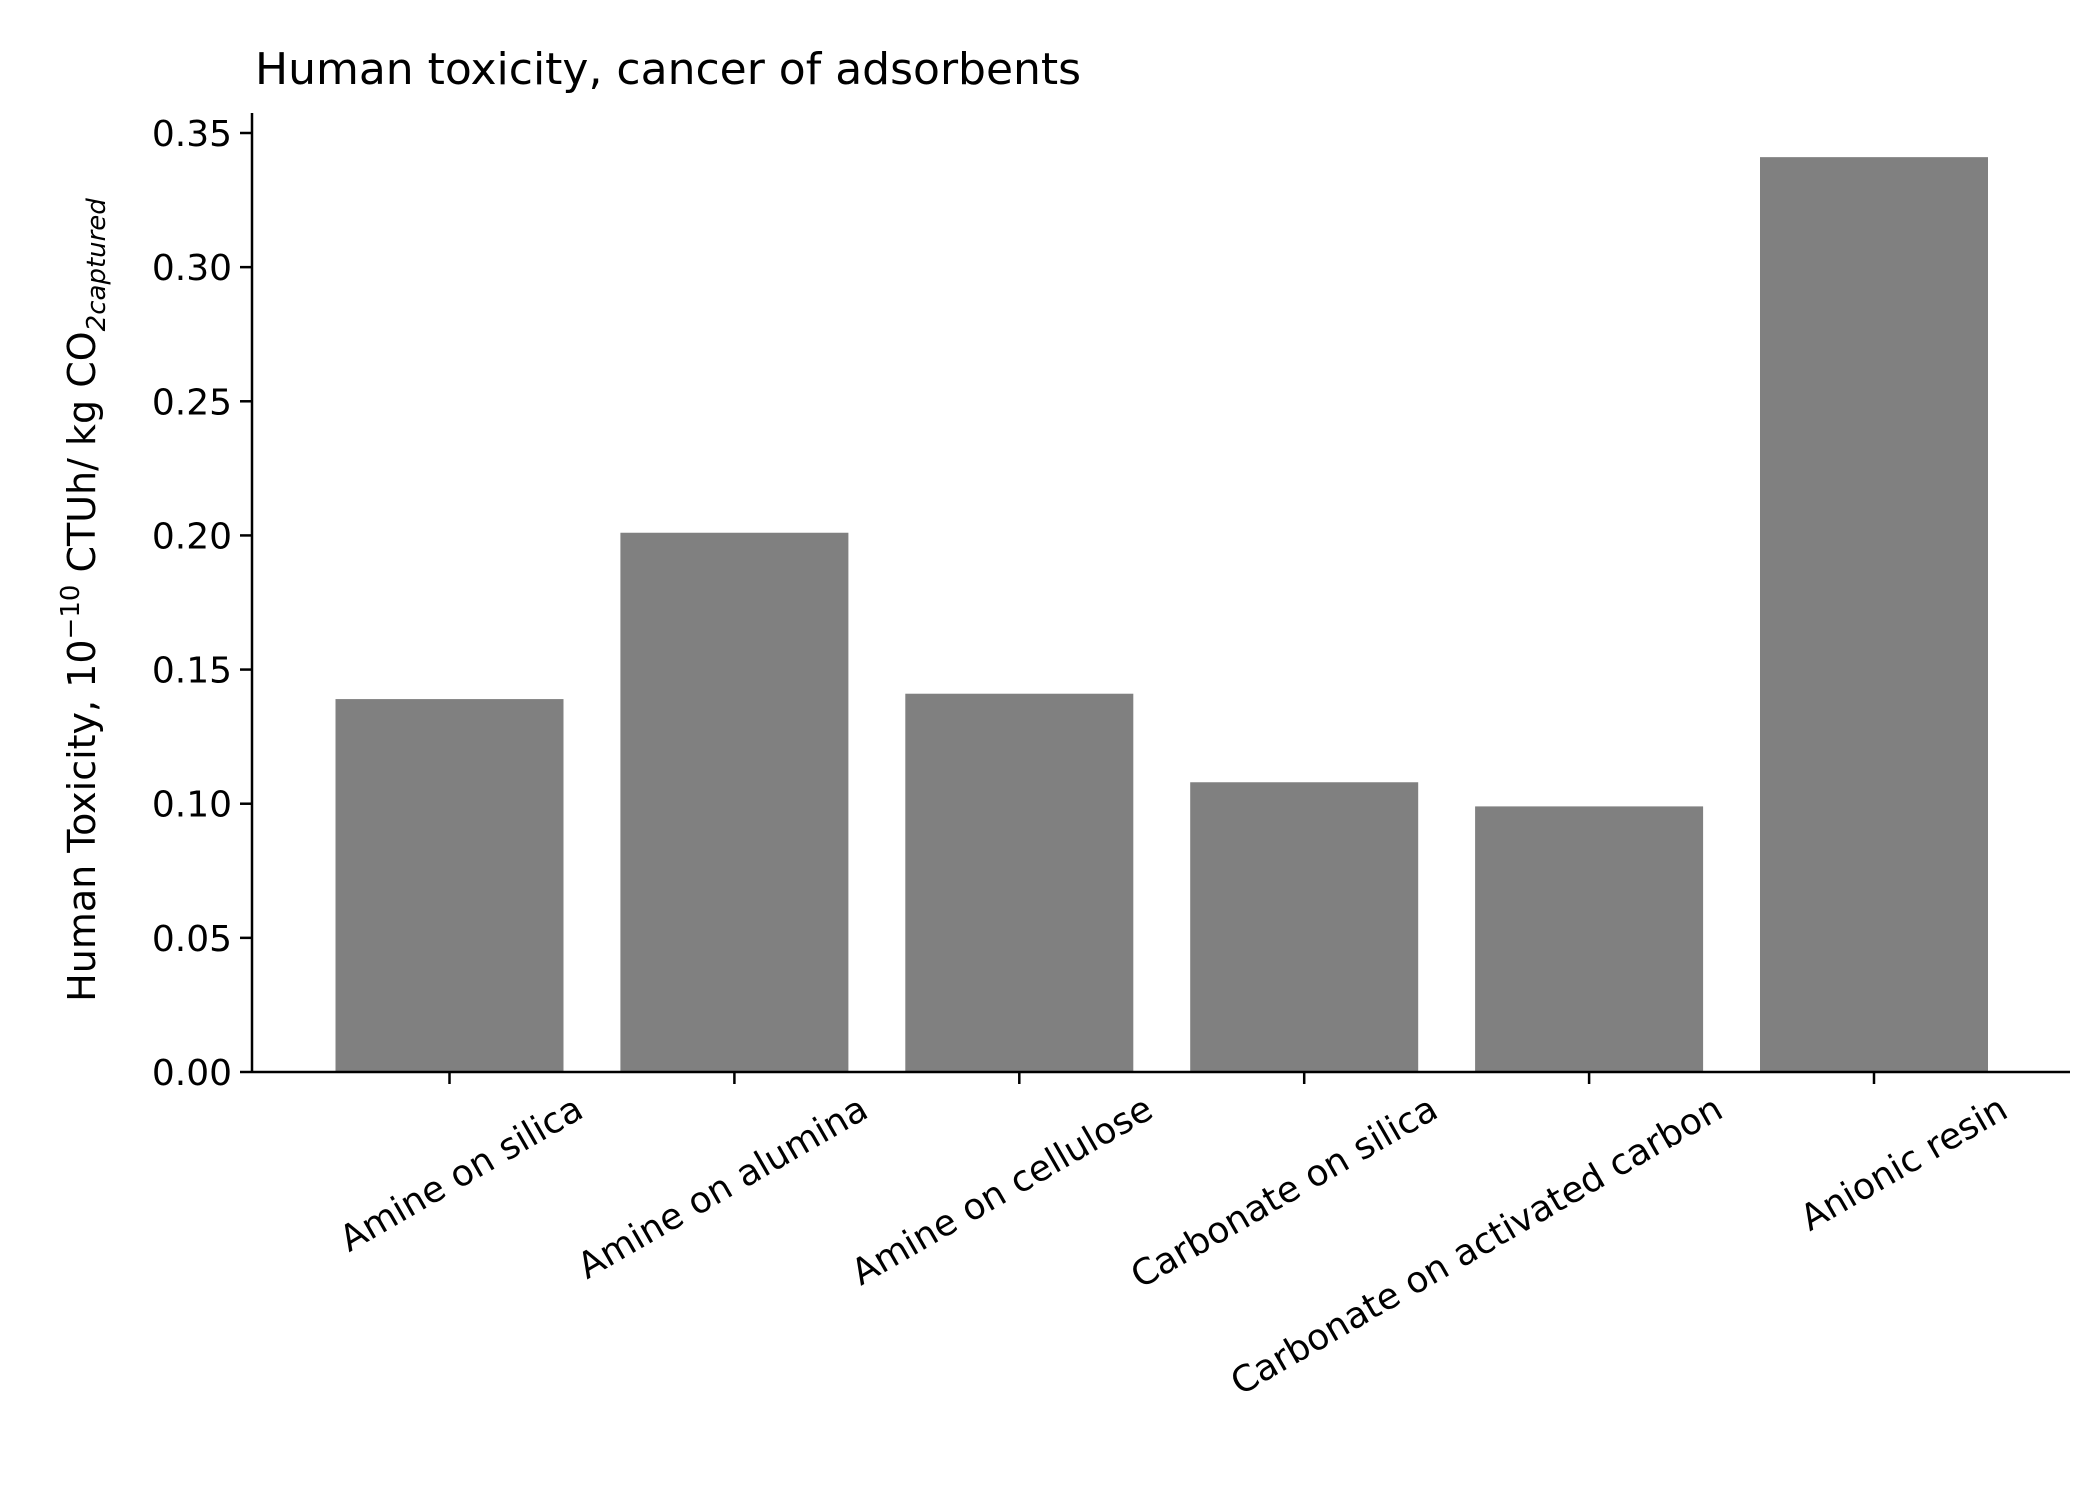 This screenshot has width=2100, height=1500. I want to click on x-tick-label: Anionic resin, so click(1904, 1163).